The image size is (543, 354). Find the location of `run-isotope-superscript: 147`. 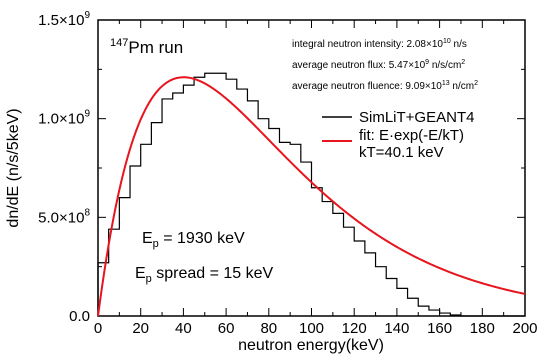

run-isotope-superscript: 147 is located at coordinates (119, 43).